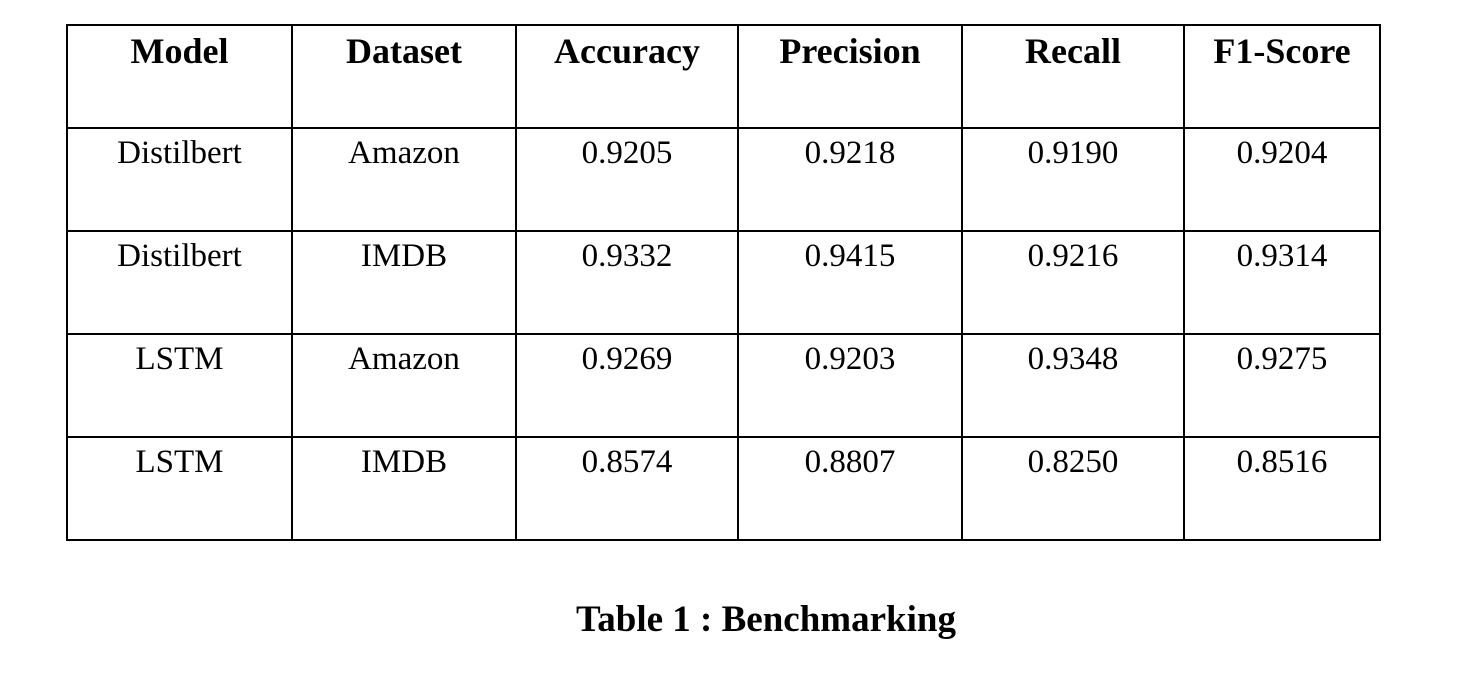  I want to click on header-precision: Precision, so click(850, 76).